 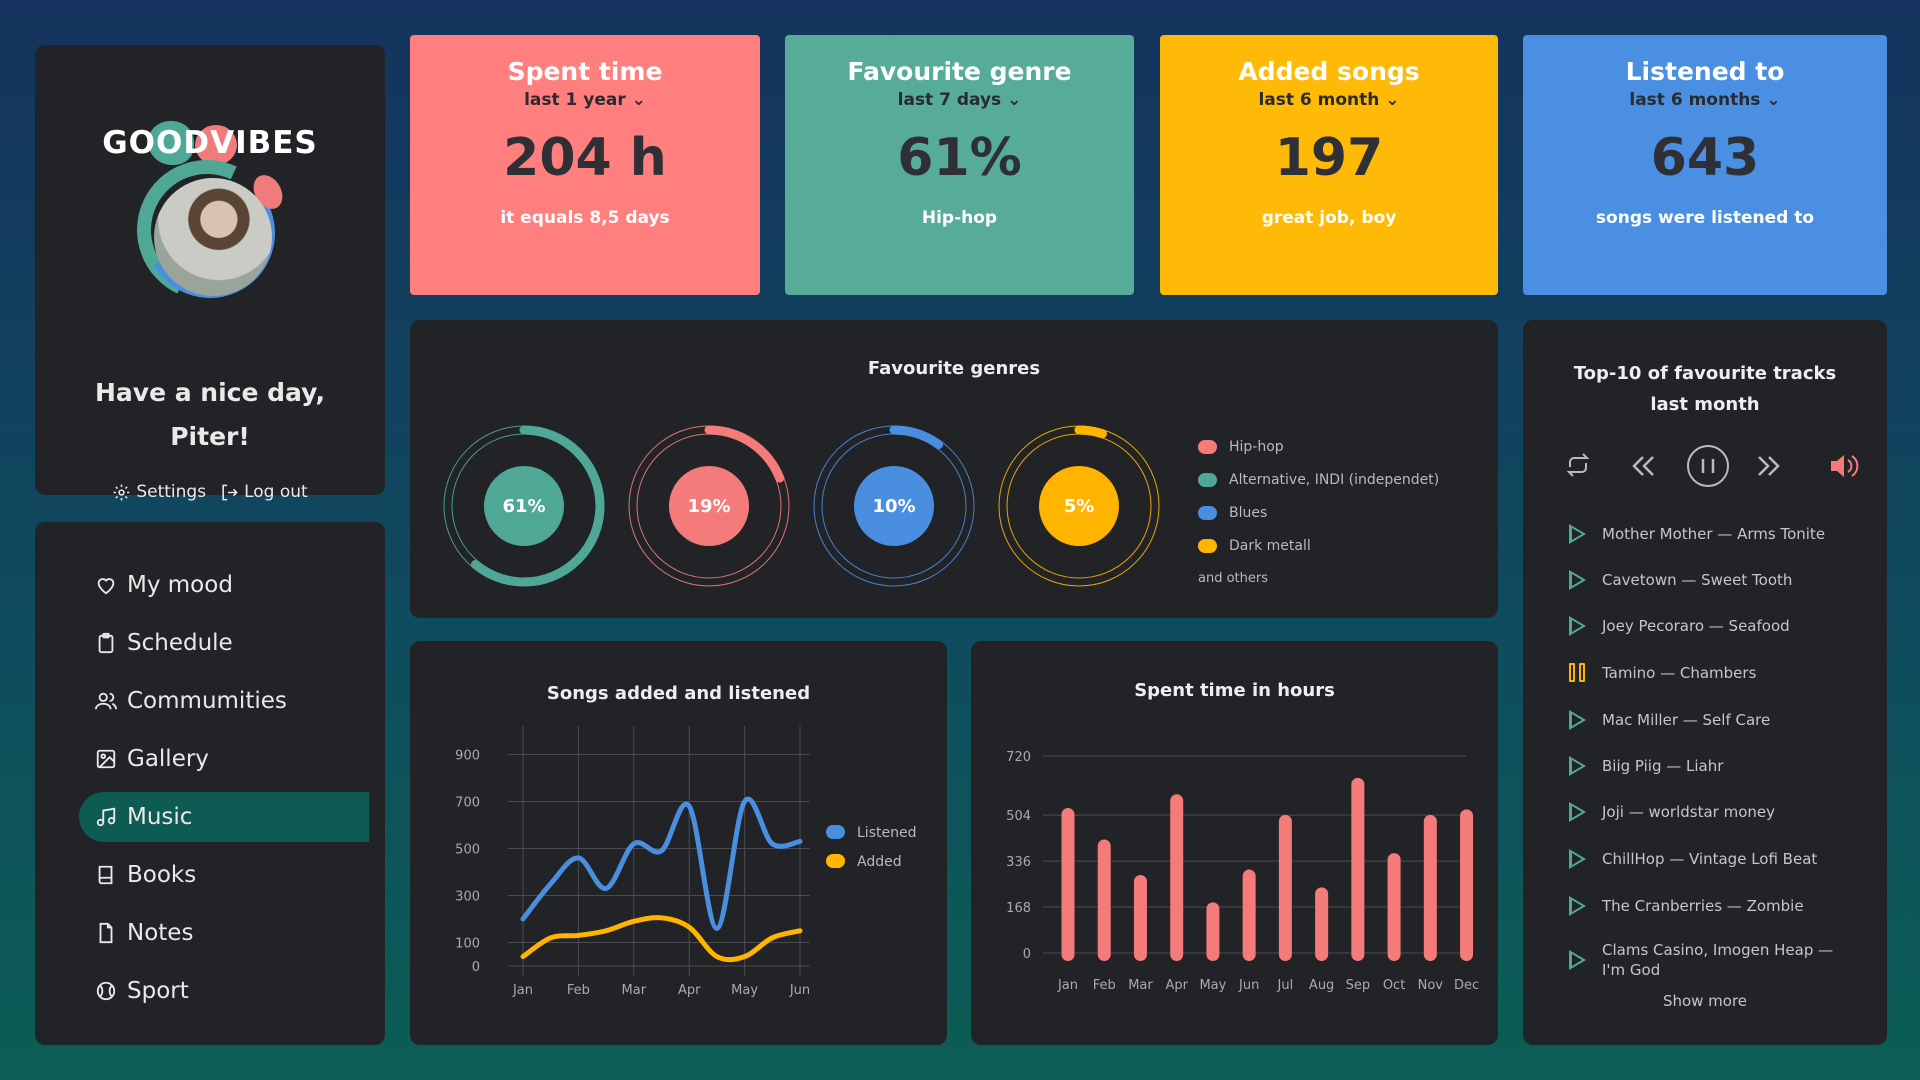 I want to click on track-item: Cavetown — Sweet Tooth, so click(x=1680, y=580).